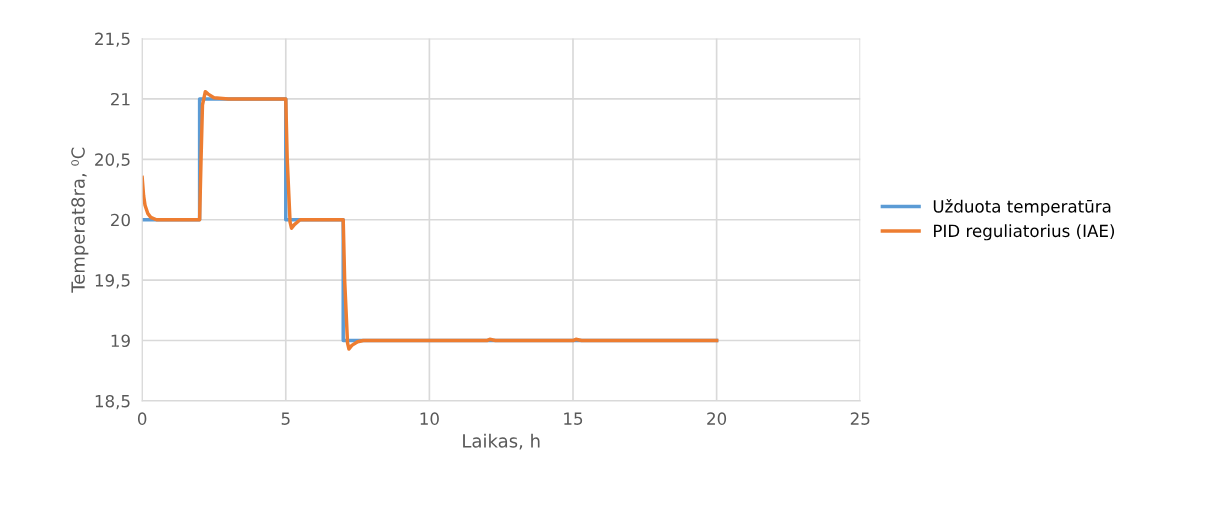 The width and height of the screenshot is (1215, 514). I want to click on x-tick-label: 15, so click(573, 418).